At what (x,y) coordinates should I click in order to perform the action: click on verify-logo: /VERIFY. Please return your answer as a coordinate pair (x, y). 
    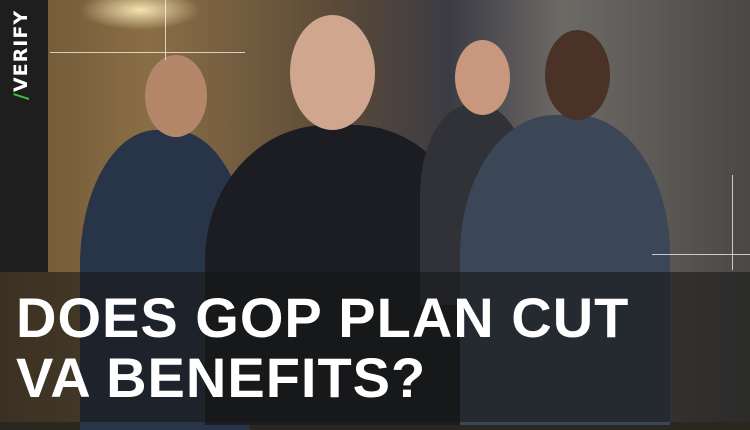
    Looking at the image, I should click on (21, 54).